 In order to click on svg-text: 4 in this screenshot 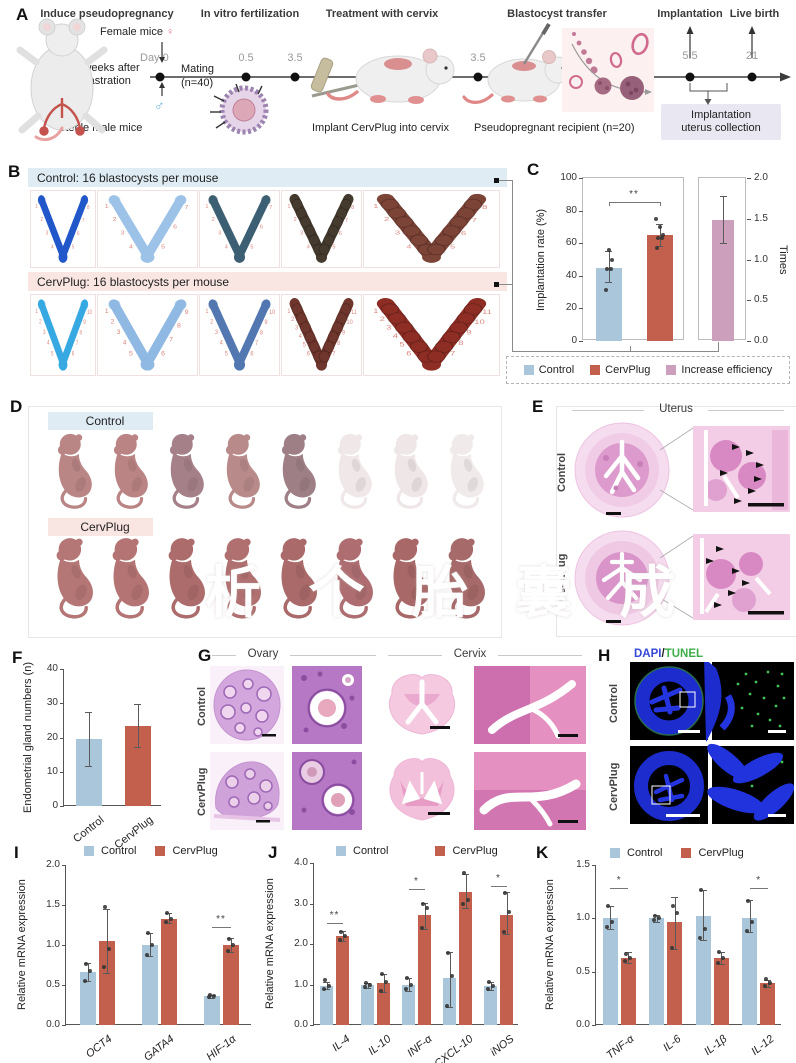, I will do `click(125, 343)`.